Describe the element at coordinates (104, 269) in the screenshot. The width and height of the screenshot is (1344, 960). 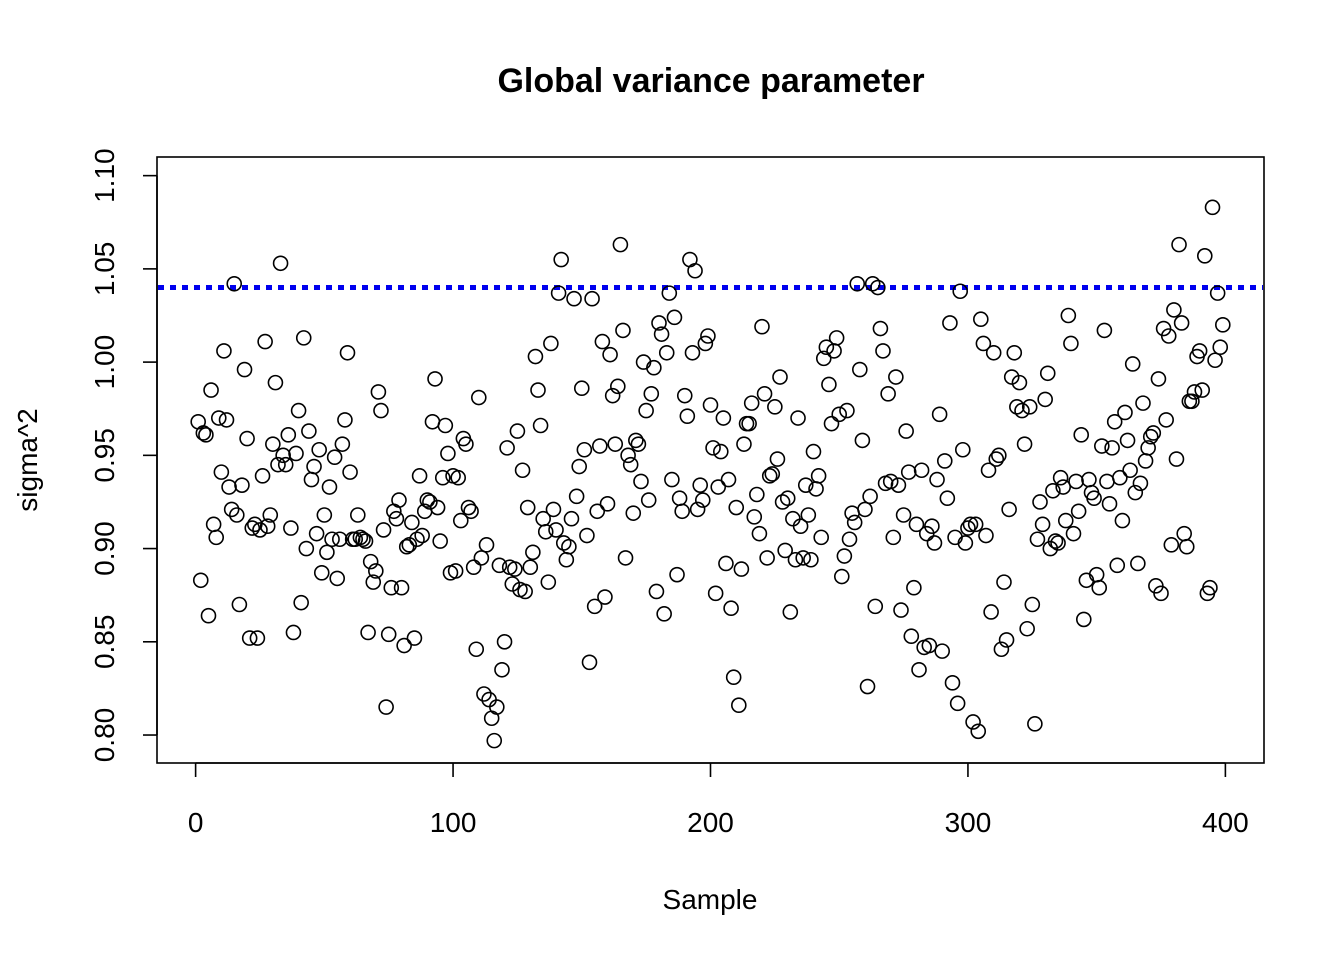
I see `y-tick-label: 1.05` at that location.